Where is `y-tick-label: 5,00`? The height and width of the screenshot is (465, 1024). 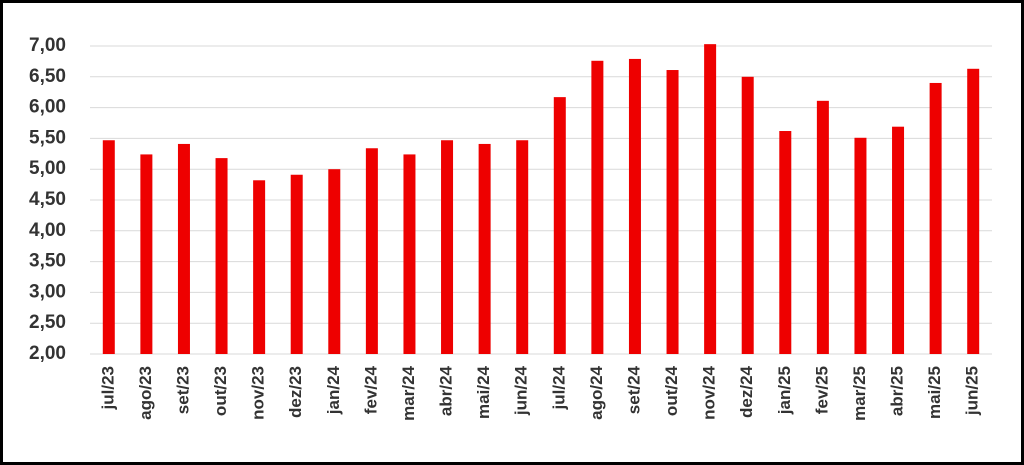
y-tick-label: 5,00 is located at coordinates (47, 168).